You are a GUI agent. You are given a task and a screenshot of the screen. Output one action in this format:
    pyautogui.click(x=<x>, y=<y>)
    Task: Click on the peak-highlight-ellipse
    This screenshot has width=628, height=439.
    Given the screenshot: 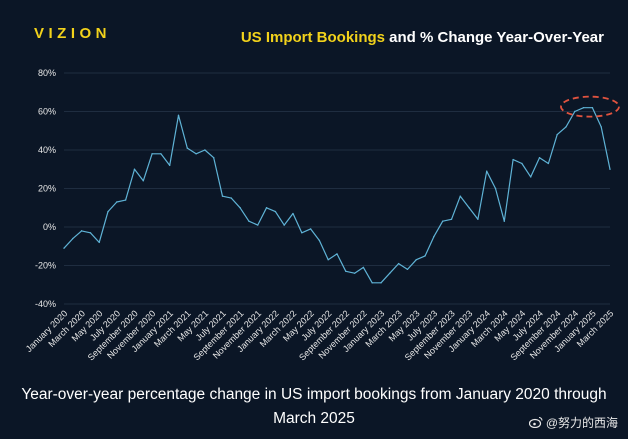 What is the action you would take?
    pyautogui.click(x=590, y=106)
    